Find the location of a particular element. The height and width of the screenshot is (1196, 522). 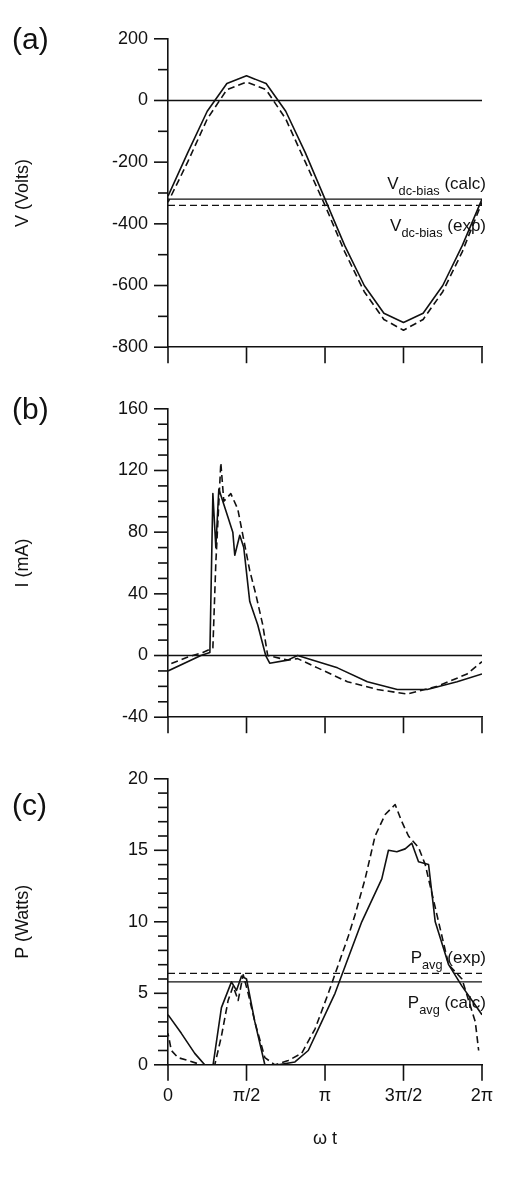

chart-title: (a) is located at coordinates (30, 39).